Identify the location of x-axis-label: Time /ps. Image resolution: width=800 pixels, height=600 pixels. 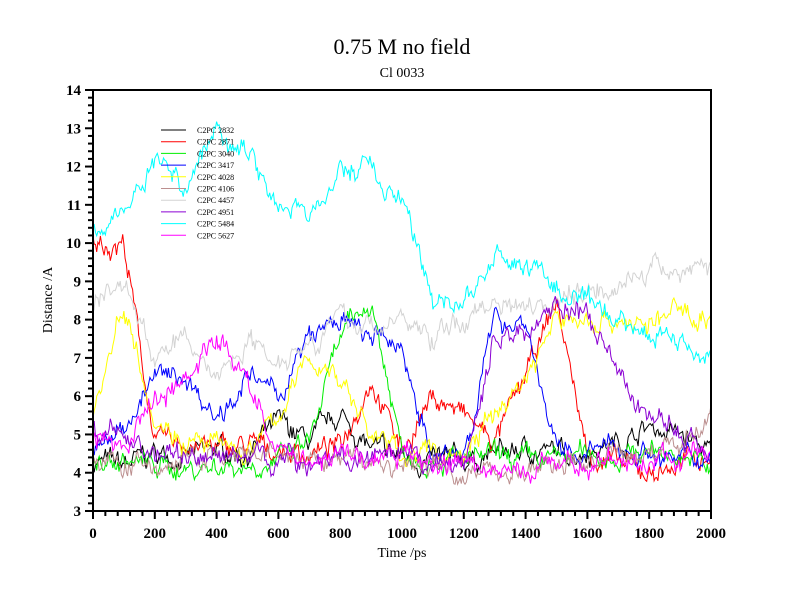
(402, 553).